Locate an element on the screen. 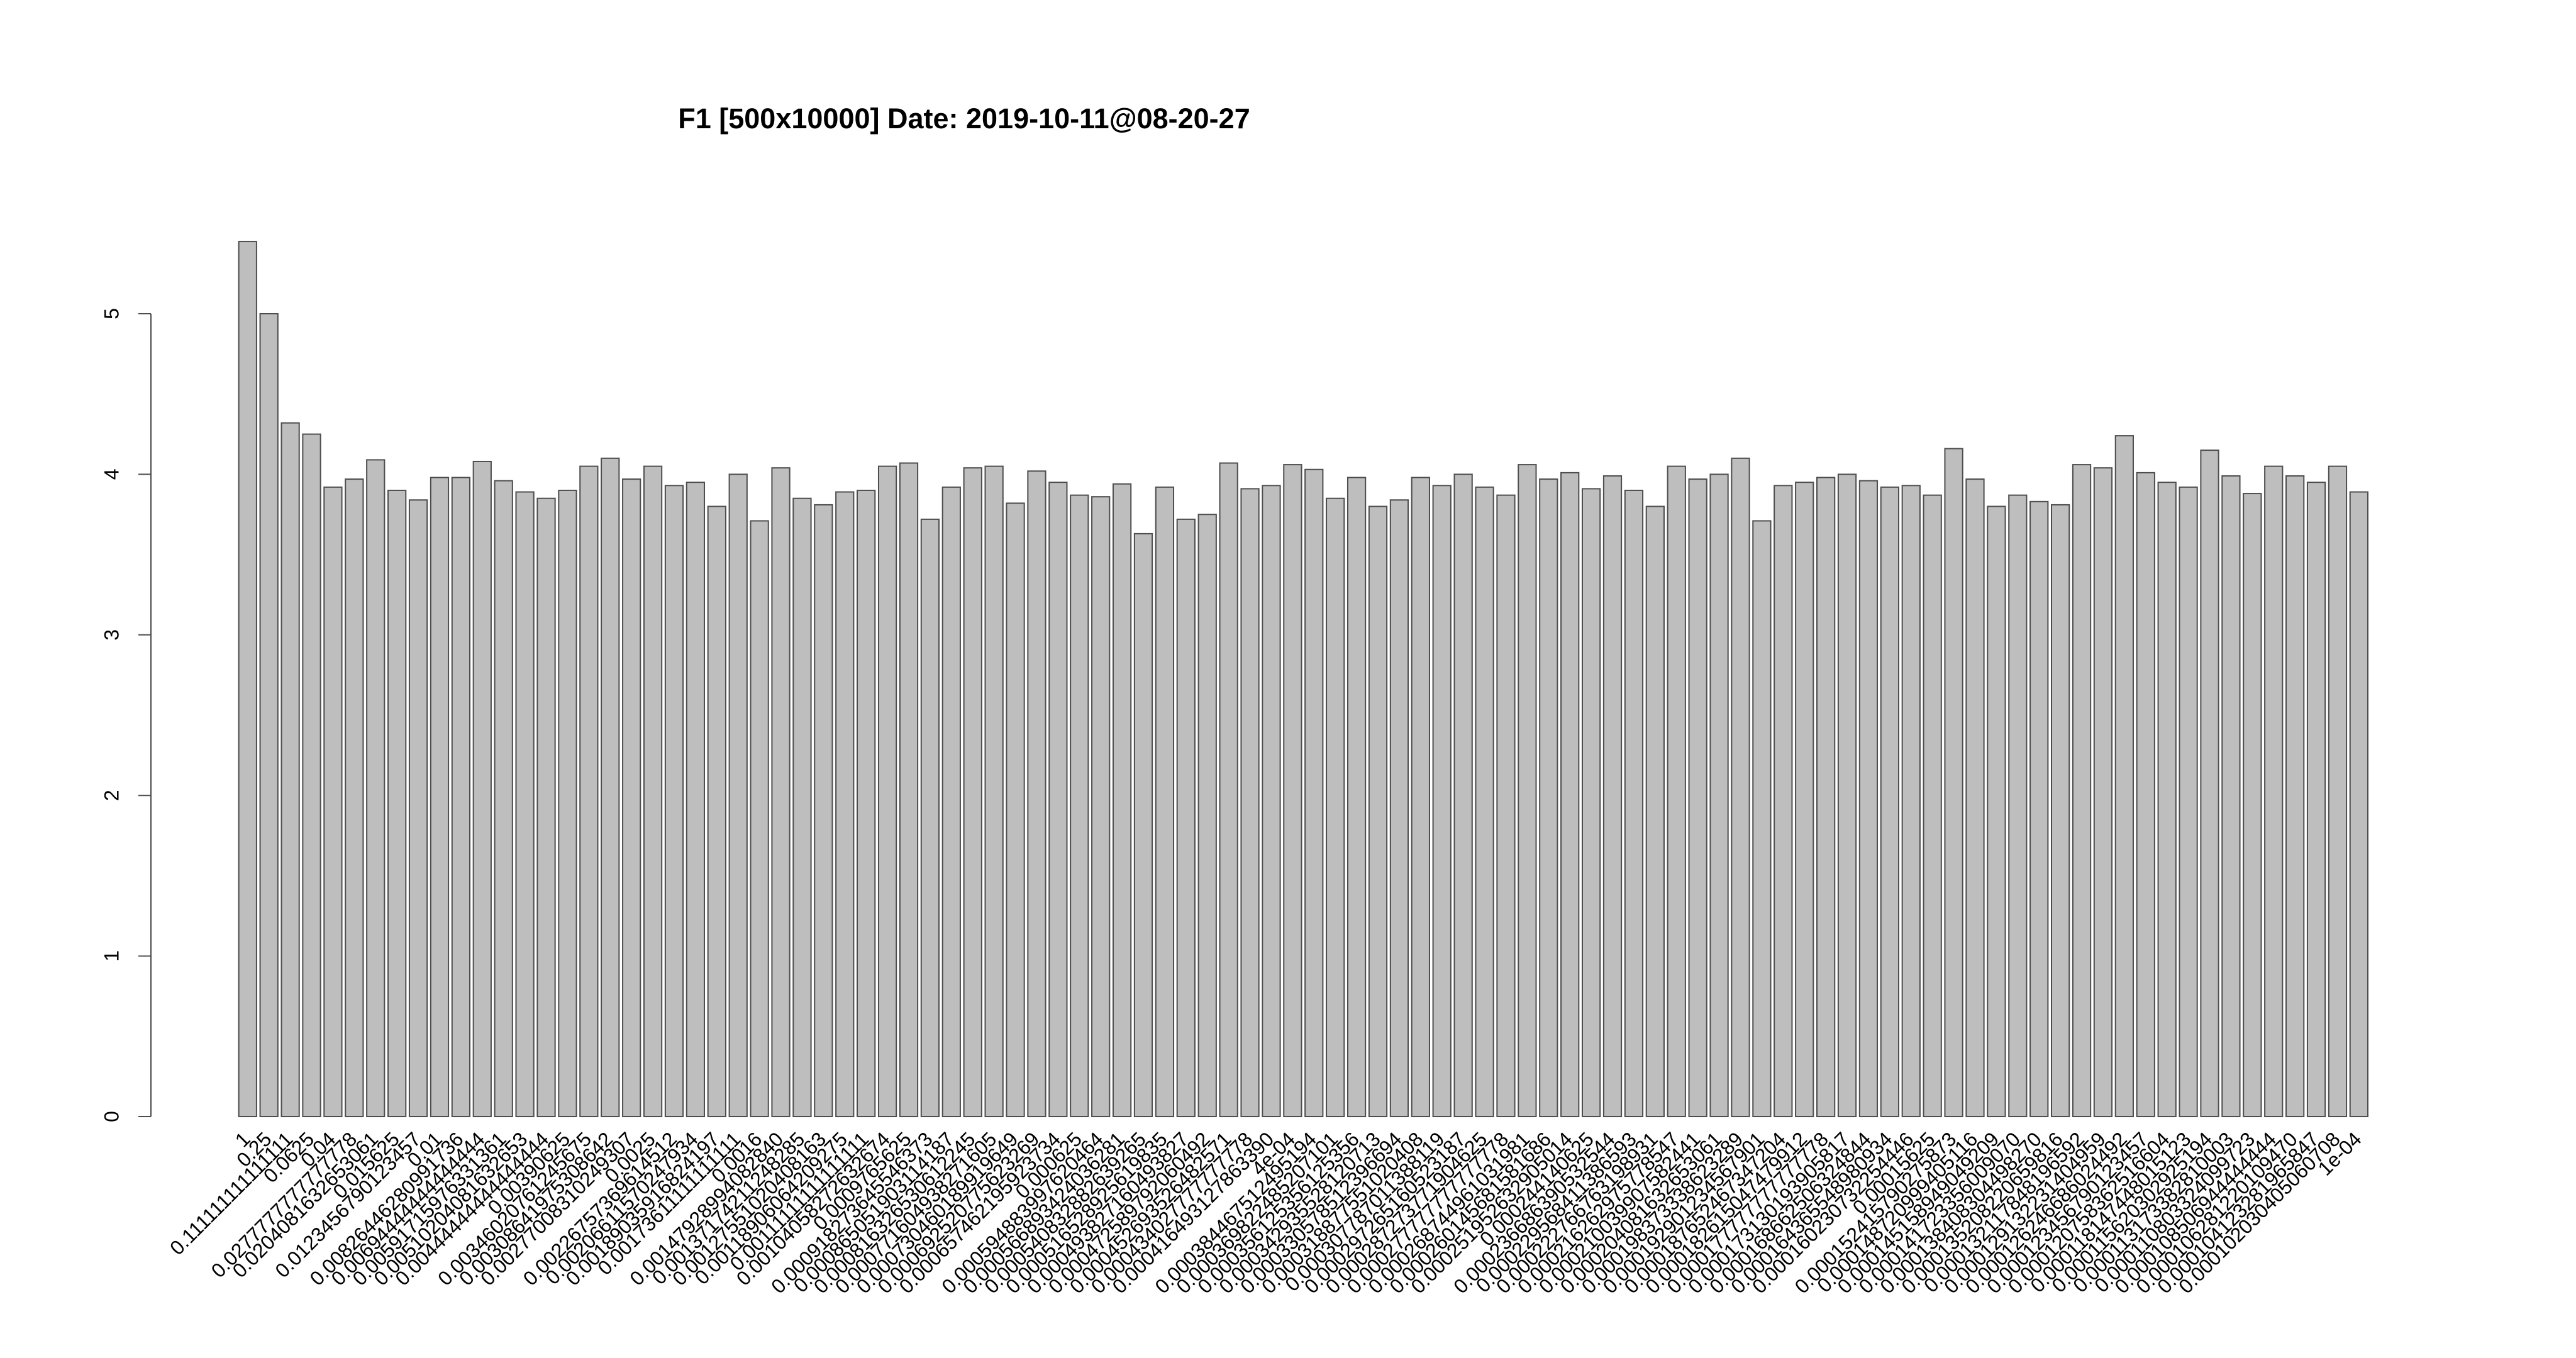 Image resolution: width=2576 pixels, height=1358 pixels. y-tick-label: 4 is located at coordinates (111, 474).